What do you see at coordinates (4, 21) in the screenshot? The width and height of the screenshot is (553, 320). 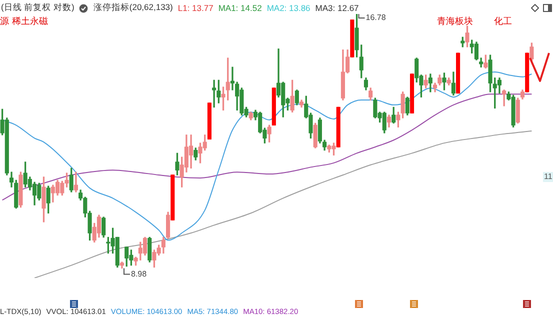 I see `annotation: 源` at bounding box center [4, 21].